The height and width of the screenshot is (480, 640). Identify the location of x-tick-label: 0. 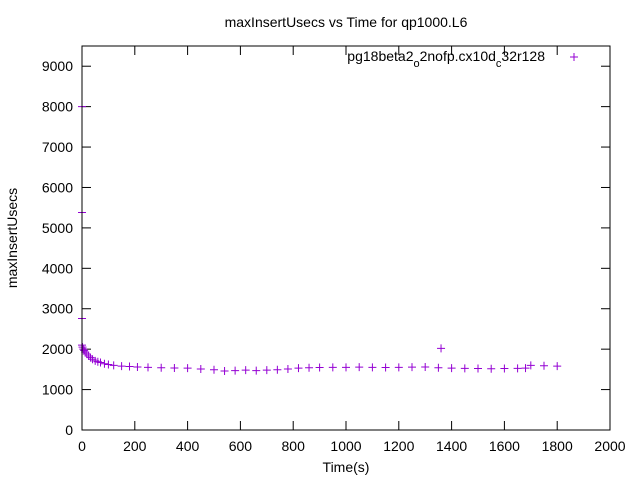
(82, 446).